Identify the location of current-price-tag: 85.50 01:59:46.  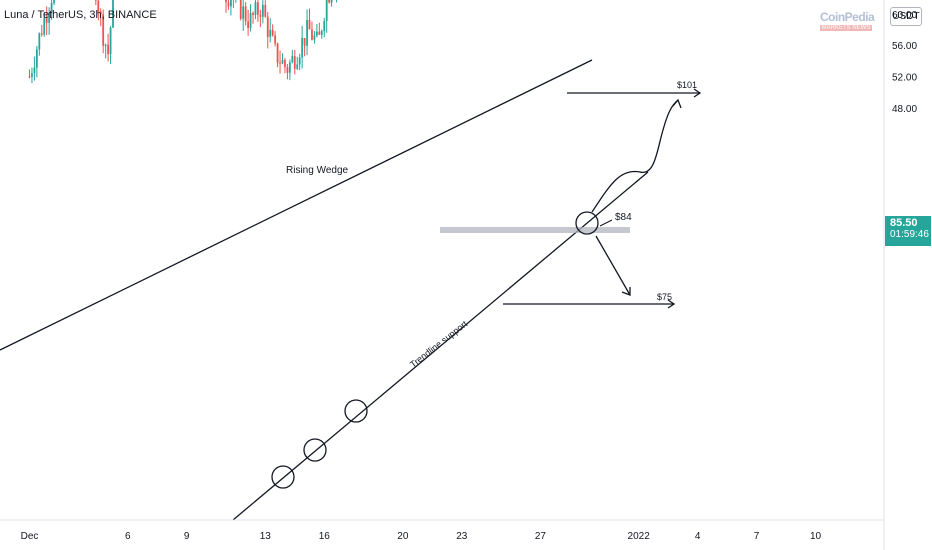
(908, 231).